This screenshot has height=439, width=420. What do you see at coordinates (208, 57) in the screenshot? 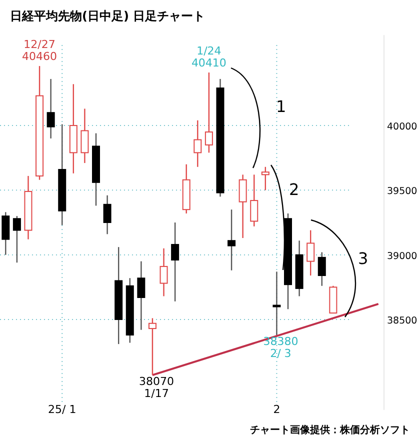
I see `annotation: 1/24 40410` at bounding box center [208, 57].